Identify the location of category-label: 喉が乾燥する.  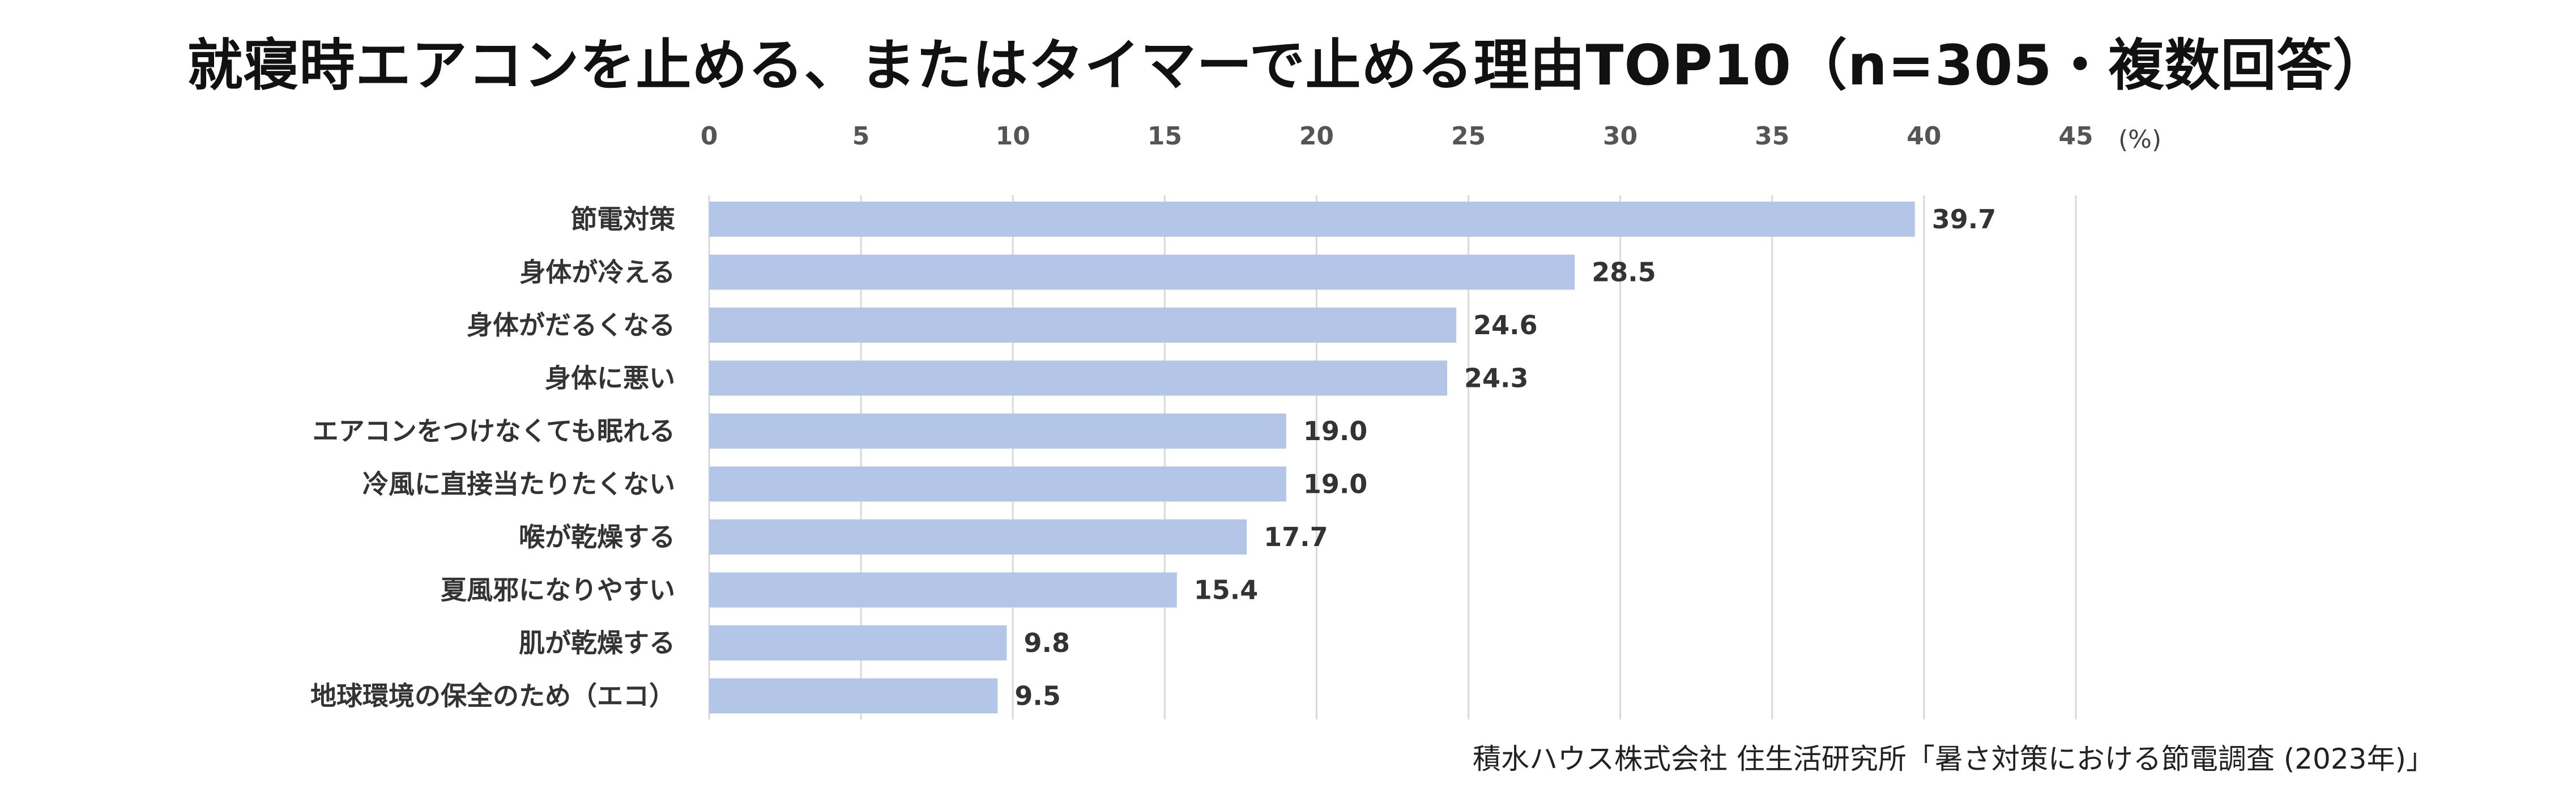
(597, 537).